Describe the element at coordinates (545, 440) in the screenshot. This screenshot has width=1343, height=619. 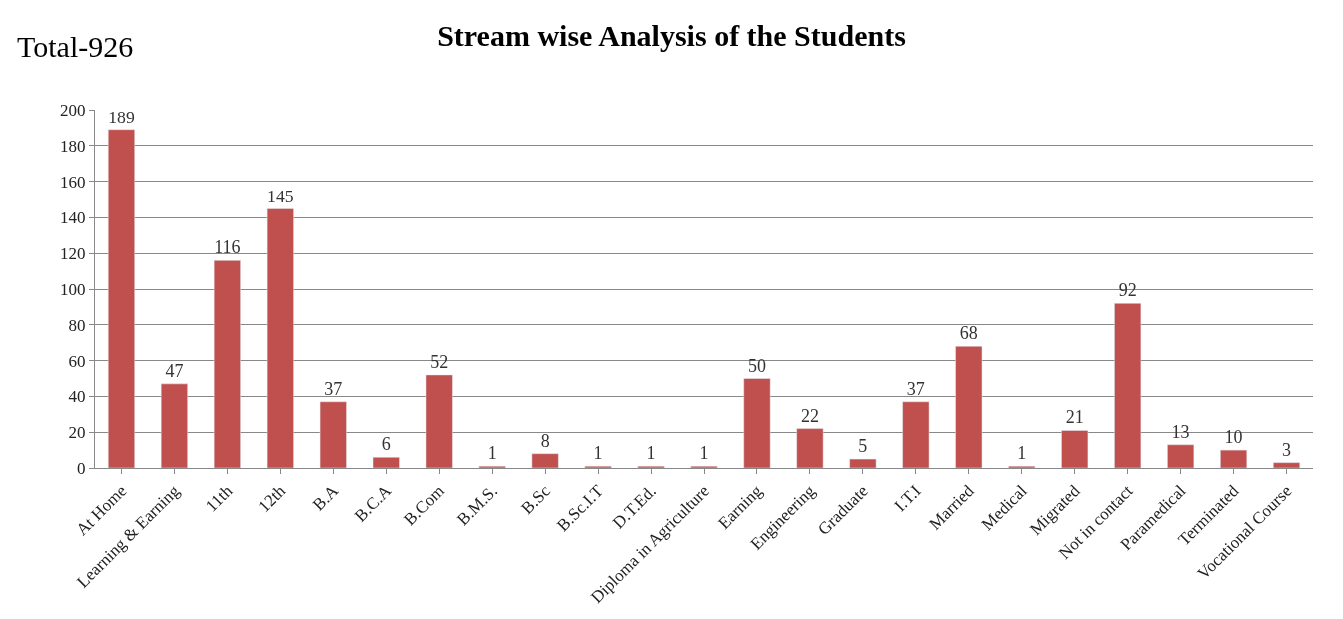
I see `data-label: 8` at that location.